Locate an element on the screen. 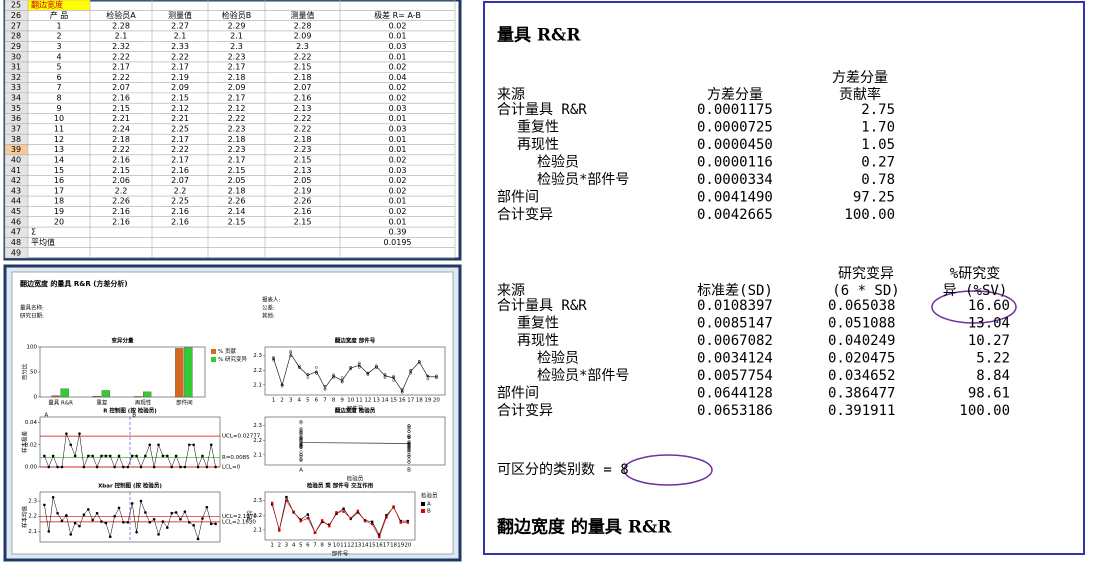 This screenshot has height=562, width=1094. cell: 2.1 is located at coordinates (180, 36).